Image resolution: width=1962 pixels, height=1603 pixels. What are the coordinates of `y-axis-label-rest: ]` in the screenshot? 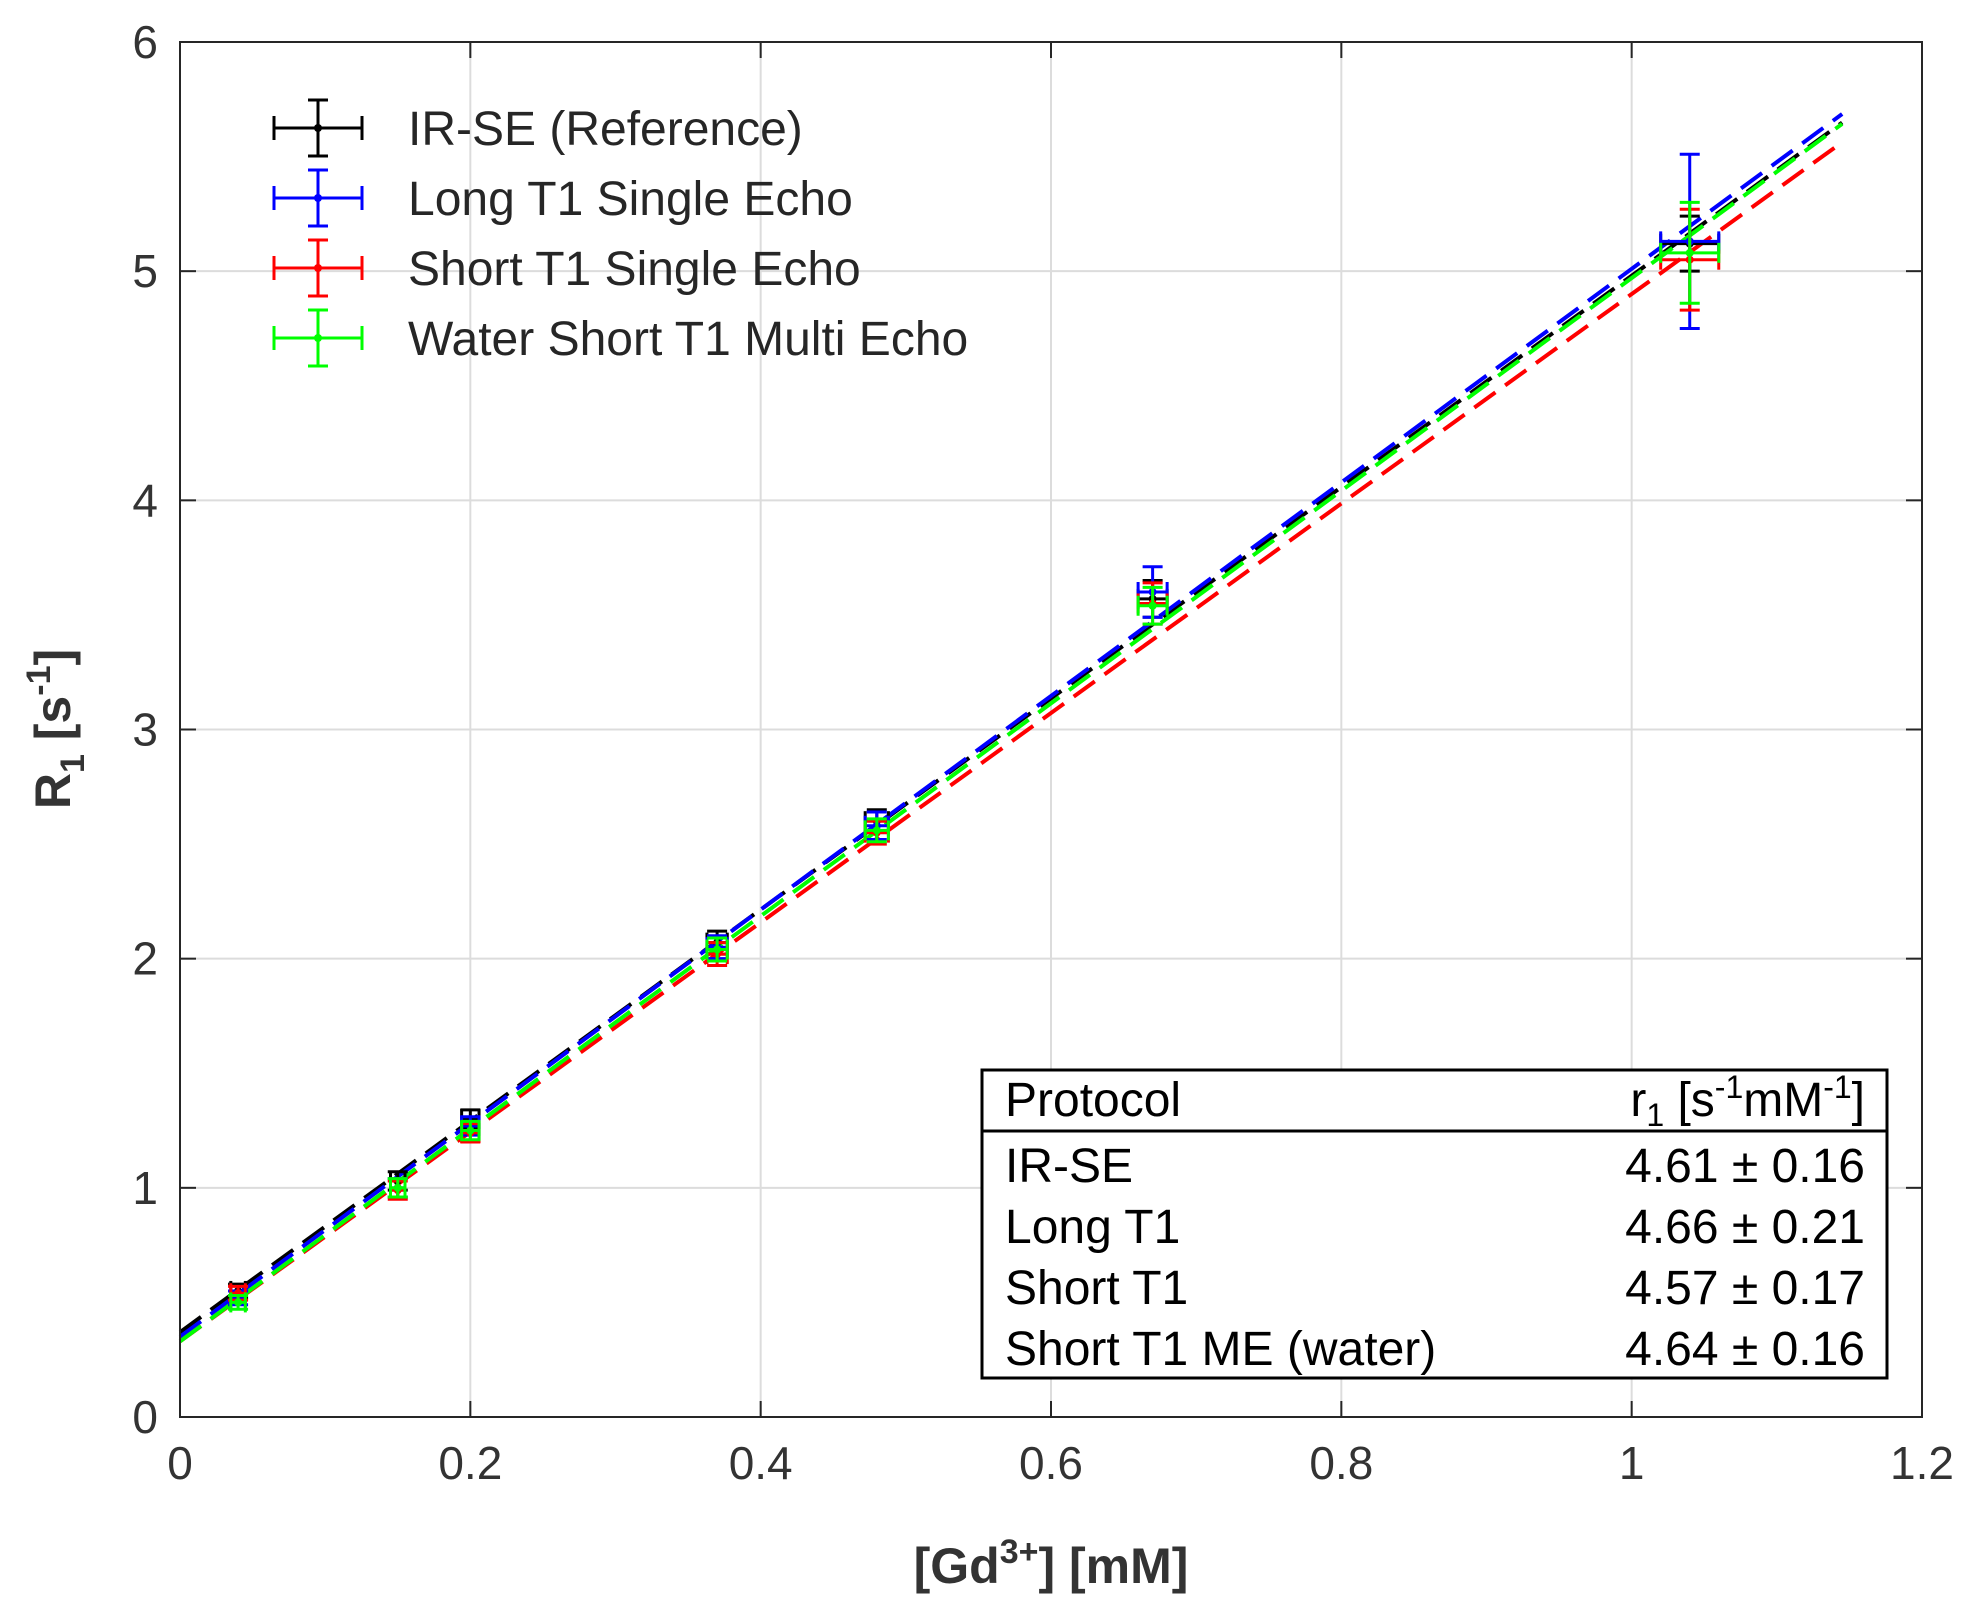 It's located at (53, 657).